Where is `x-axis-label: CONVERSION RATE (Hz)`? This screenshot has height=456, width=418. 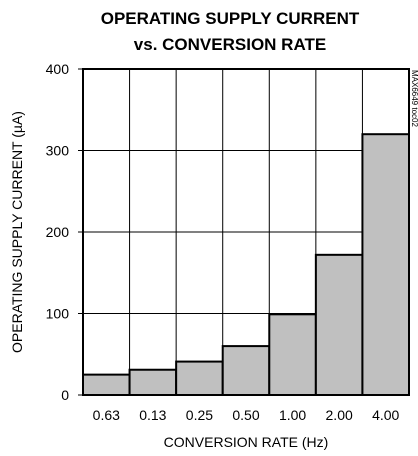
x-axis-label: CONVERSION RATE (Hz) is located at coordinates (246, 442).